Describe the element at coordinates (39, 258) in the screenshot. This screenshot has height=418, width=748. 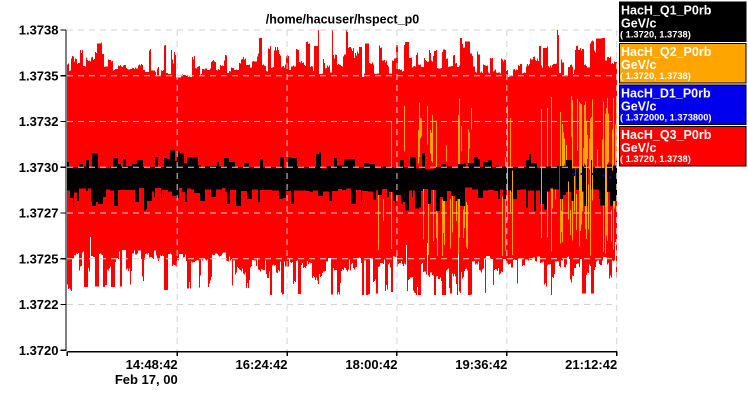
I see `svg-text: 1.3725` at that location.